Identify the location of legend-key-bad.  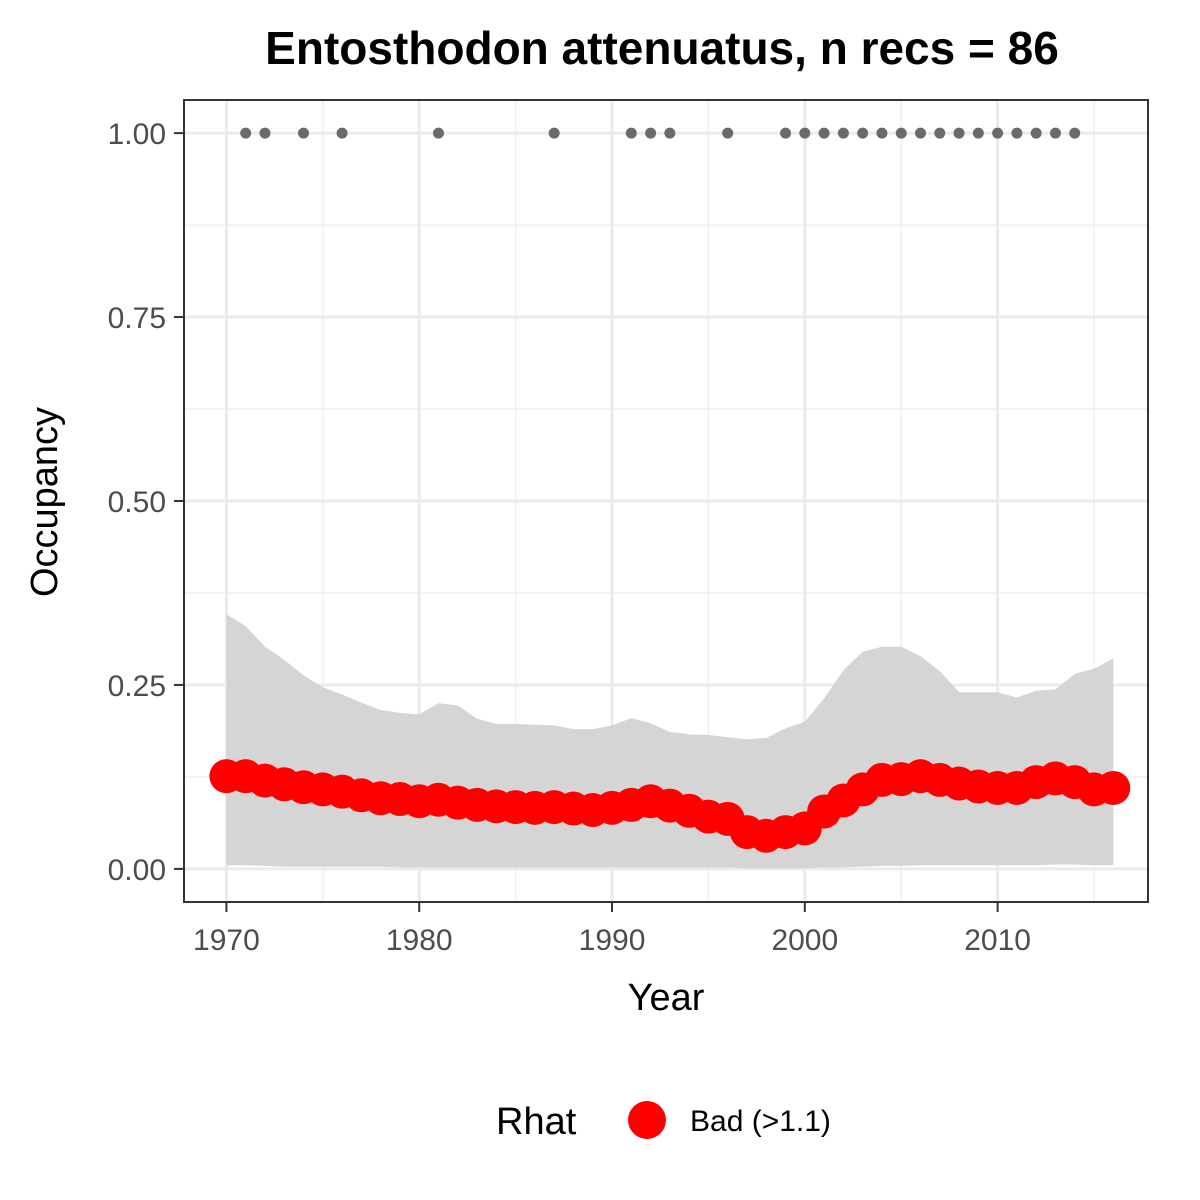
(647, 1120).